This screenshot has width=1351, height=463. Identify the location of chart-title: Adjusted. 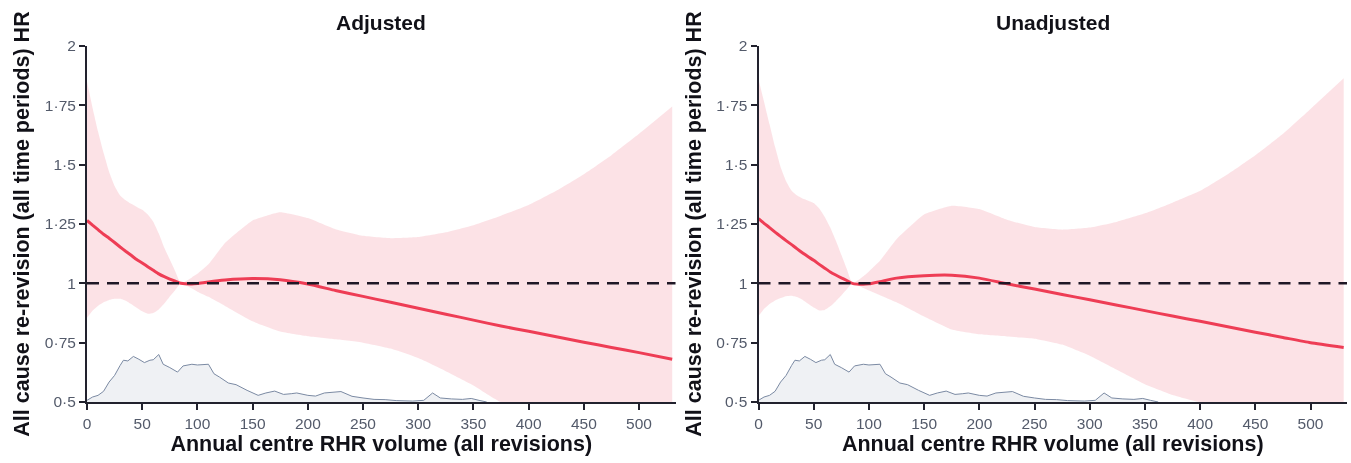
(381, 22).